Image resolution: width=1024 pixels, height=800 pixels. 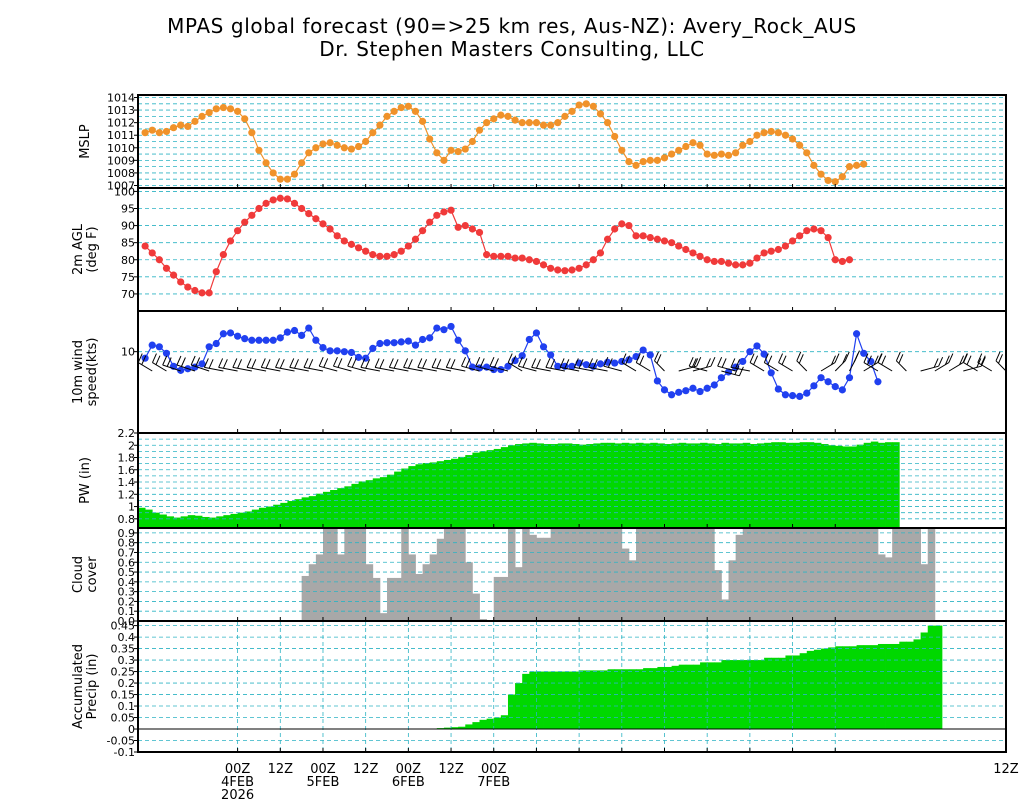 What do you see at coordinates (121, 135) in the screenshot?
I see `mslp-ytick-label: 1011` at bounding box center [121, 135].